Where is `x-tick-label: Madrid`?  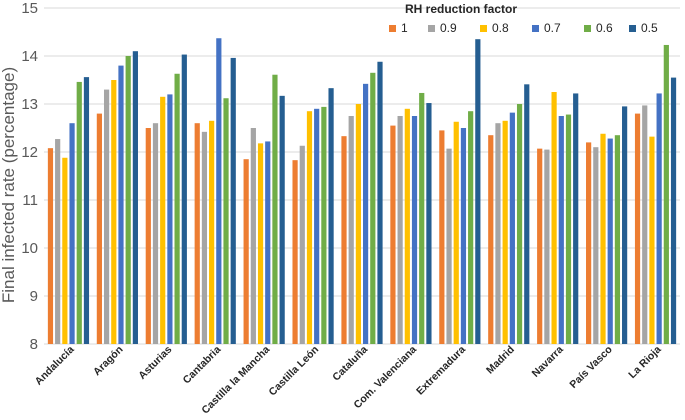
x-tick-label: Madrid is located at coordinates (500, 360).